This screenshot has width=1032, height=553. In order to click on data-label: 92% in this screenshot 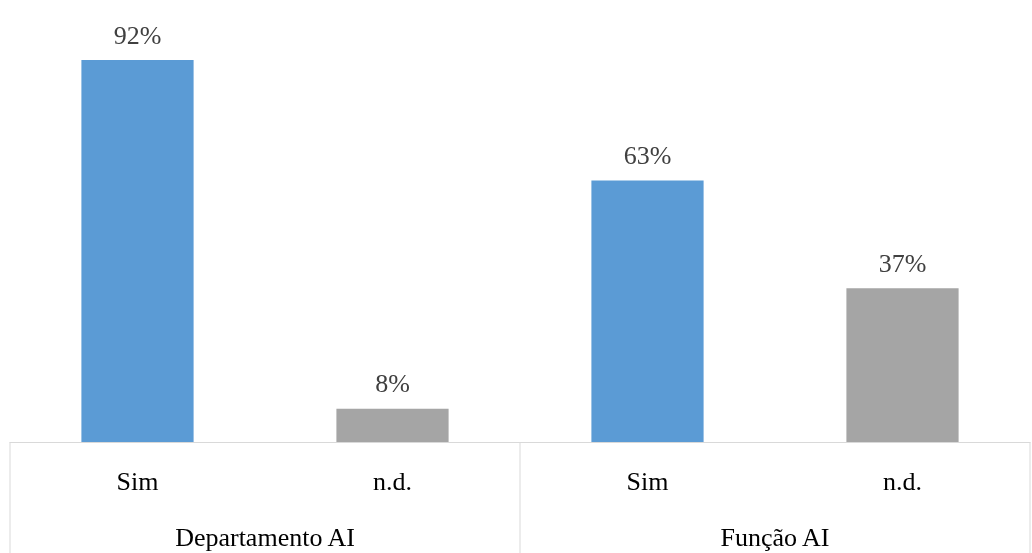, I will do `click(137, 35)`.